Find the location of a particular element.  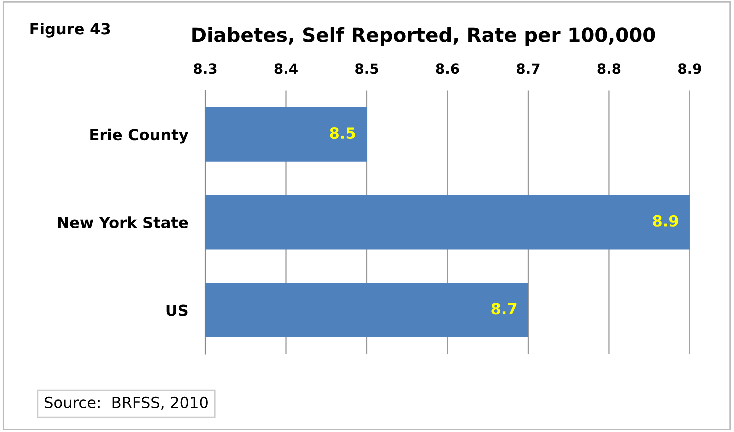

y-tick-label: New York State is located at coordinates (123, 222).